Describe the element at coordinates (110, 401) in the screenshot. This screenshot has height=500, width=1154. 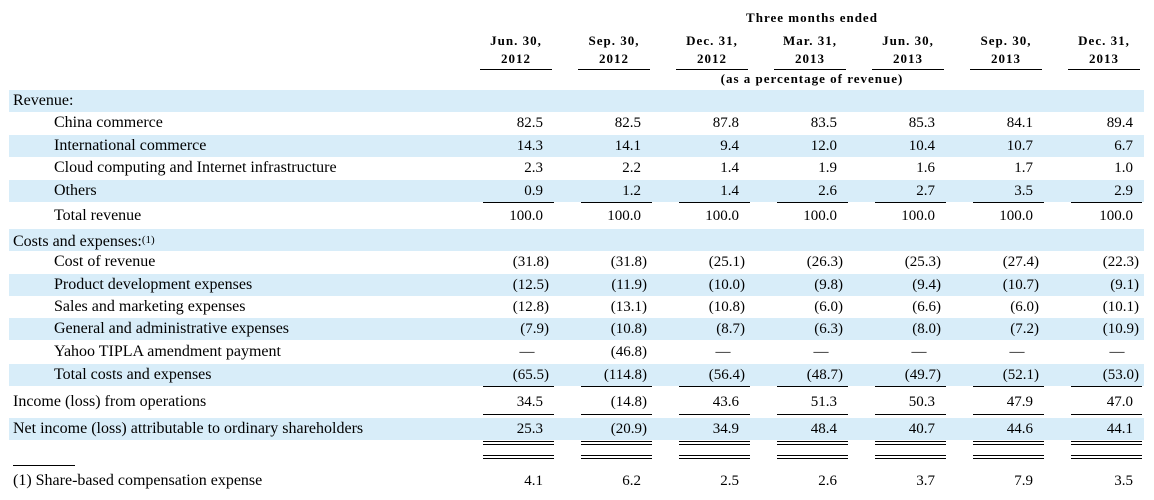
I see `row-label: Income (loss) from operations` at that location.